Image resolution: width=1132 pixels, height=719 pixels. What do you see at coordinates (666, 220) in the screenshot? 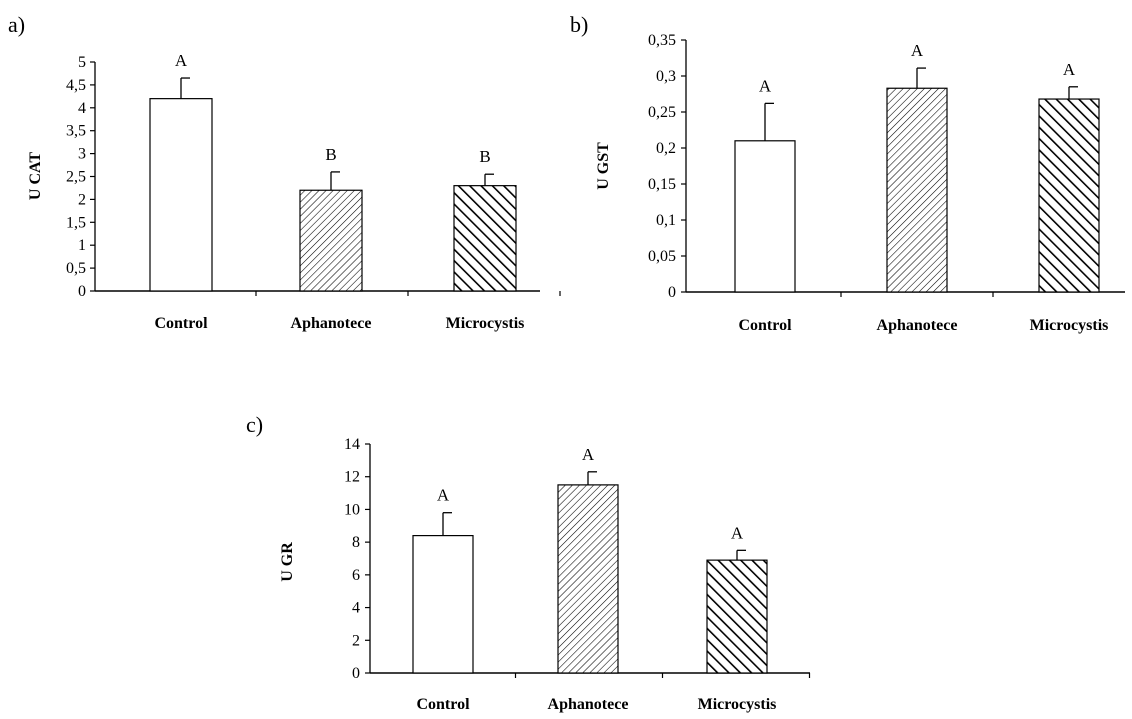
I see `y-tick-label: 0,1` at bounding box center [666, 220].